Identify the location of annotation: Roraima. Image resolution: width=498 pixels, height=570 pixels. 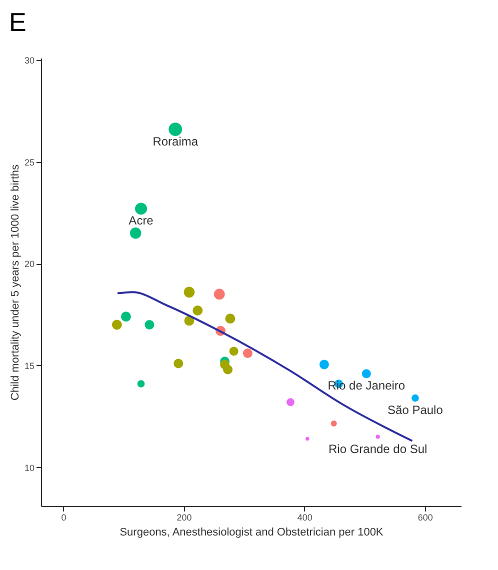
(175, 141).